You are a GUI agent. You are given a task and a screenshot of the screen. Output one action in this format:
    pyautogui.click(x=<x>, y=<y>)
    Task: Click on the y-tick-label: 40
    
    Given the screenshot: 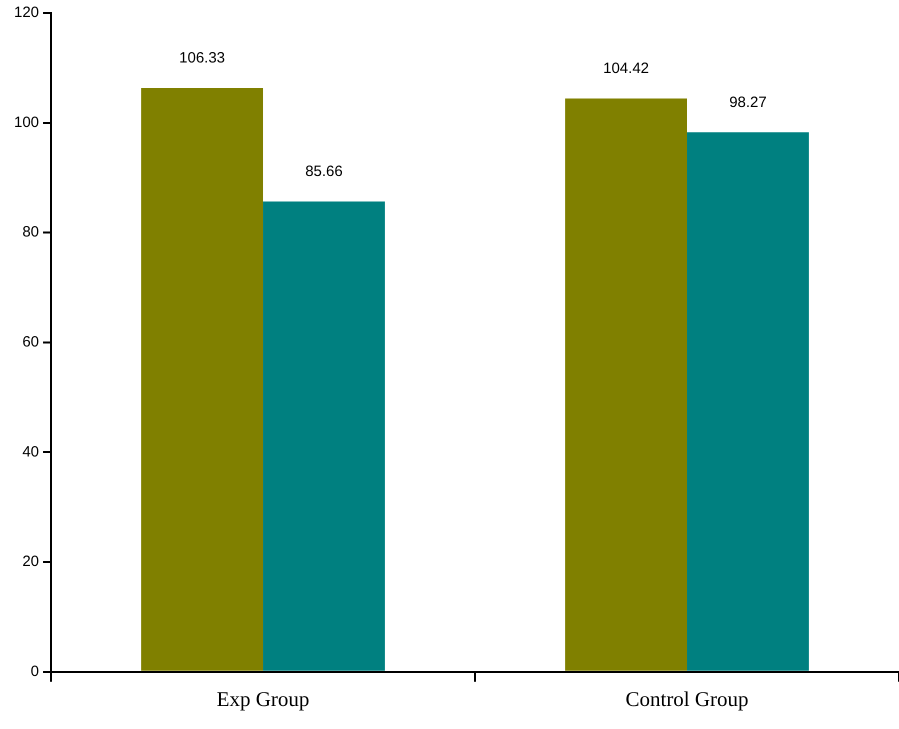 What is the action you would take?
    pyautogui.click(x=31, y=451)
    